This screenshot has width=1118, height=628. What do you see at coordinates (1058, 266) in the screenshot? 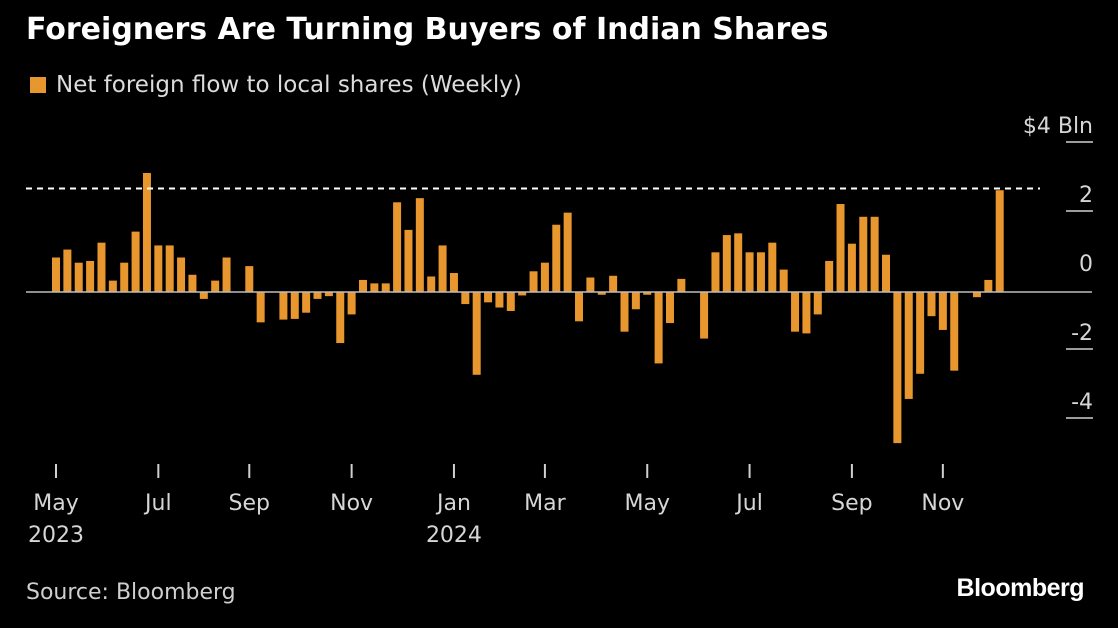
I see `y-axis: $4 Bln 2 0 -2 -4` at bounding box center [1058, 266].